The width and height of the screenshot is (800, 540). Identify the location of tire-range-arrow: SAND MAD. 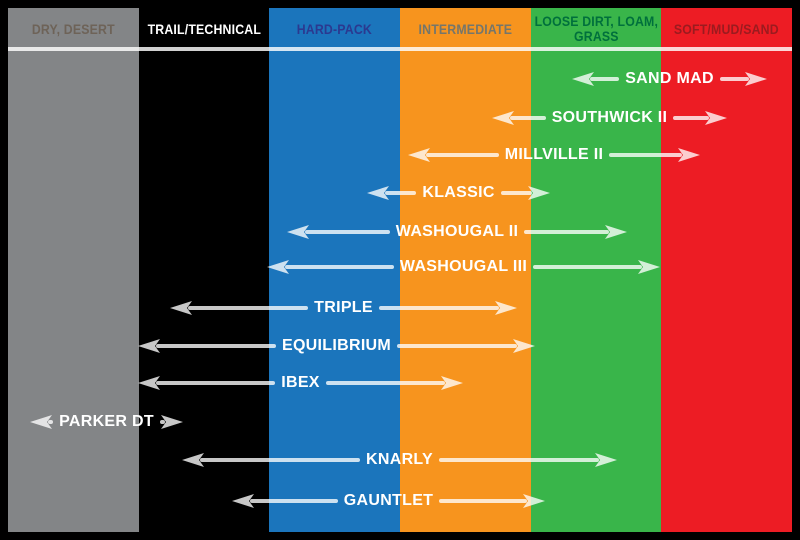
(669, 79).